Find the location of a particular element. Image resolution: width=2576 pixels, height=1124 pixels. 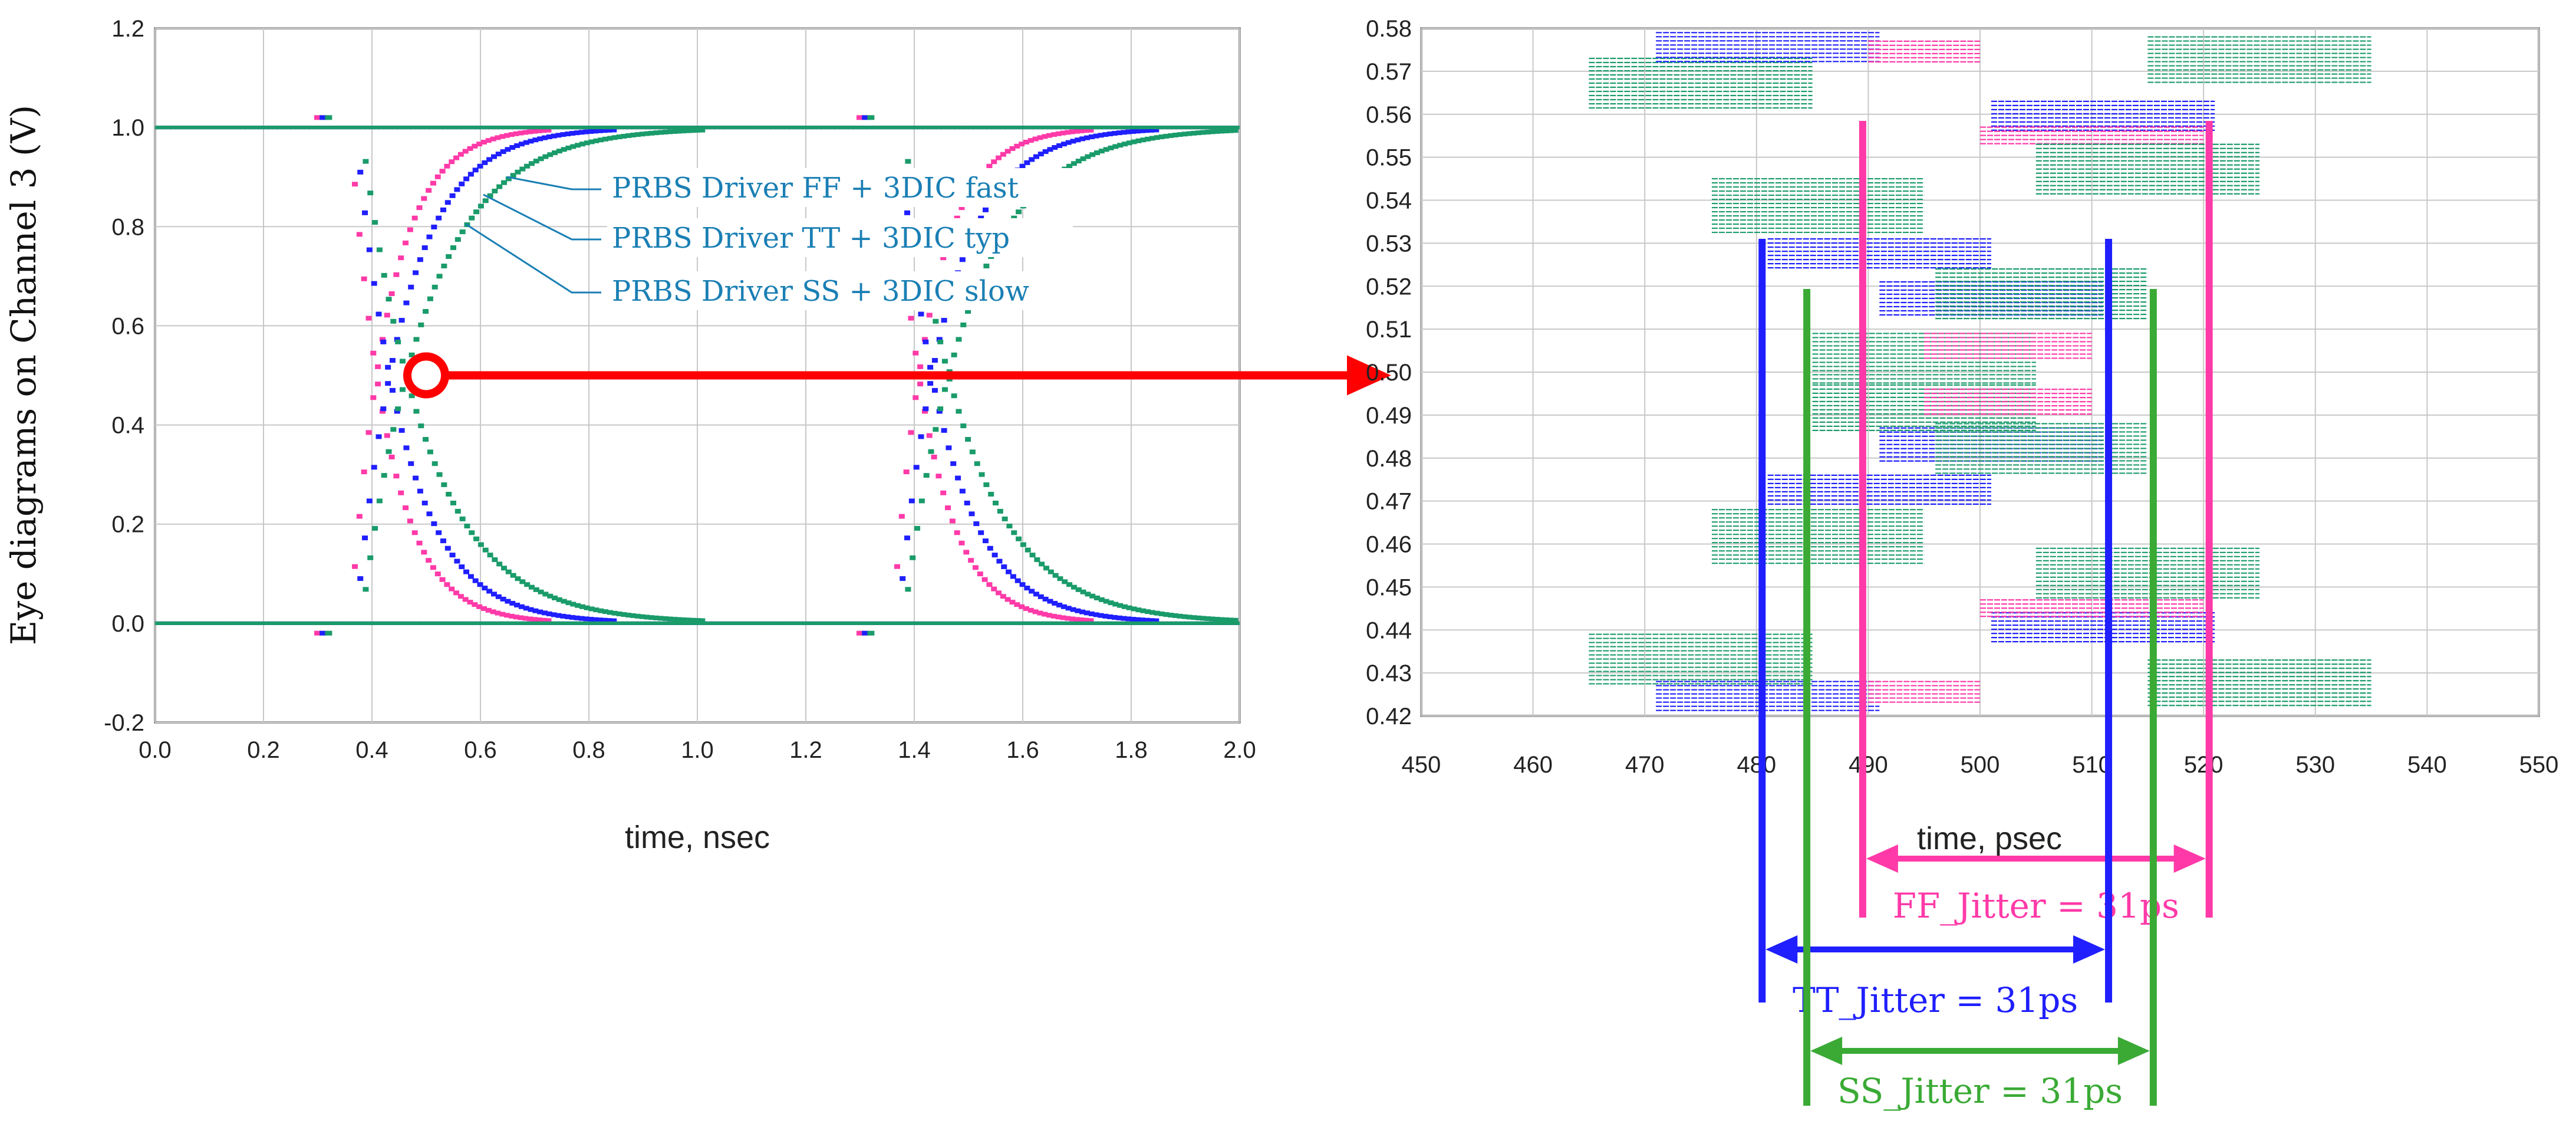

band-ff is located at coordinates (2008, 402).